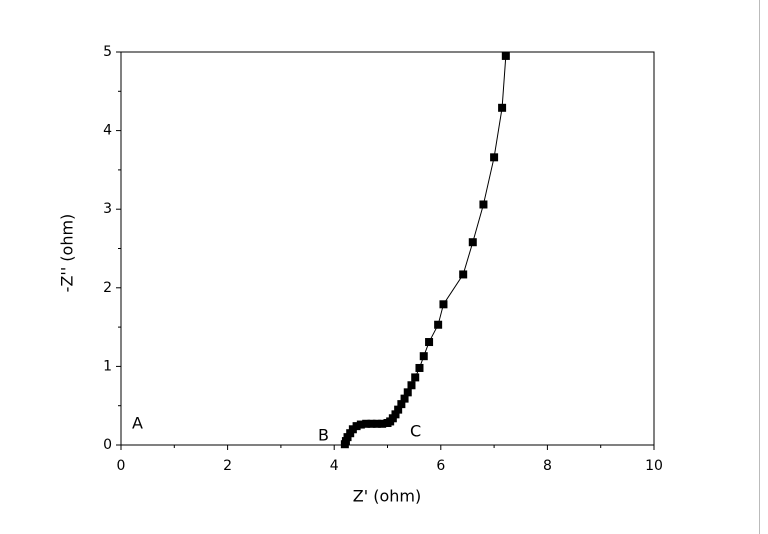 This screenshot has width=768, height=534. What do you see at coordinates (107, 131) in the screenshot?
I see `y-tick-label: 4` at bounding box center [107, 131].